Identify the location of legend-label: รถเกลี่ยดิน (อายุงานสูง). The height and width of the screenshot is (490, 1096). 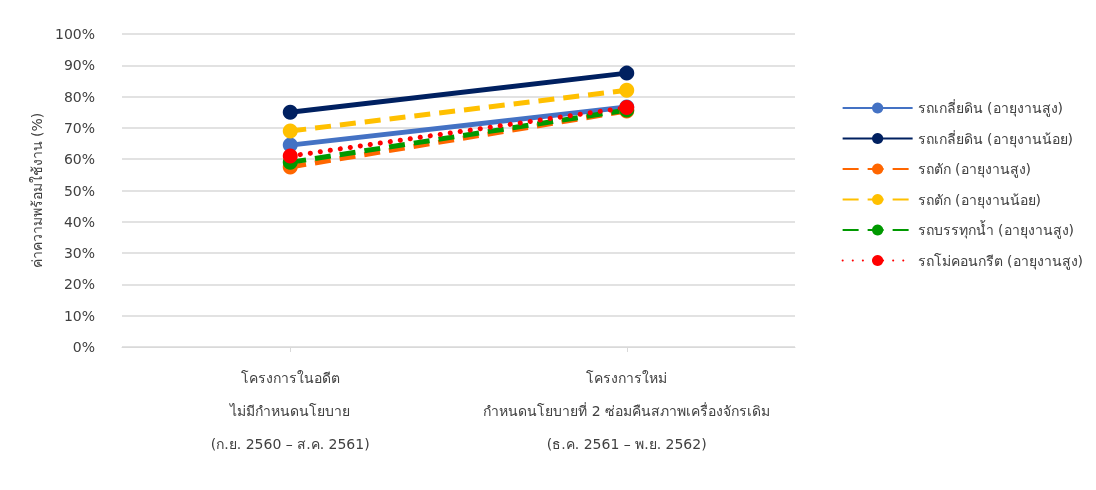
(990, 108).